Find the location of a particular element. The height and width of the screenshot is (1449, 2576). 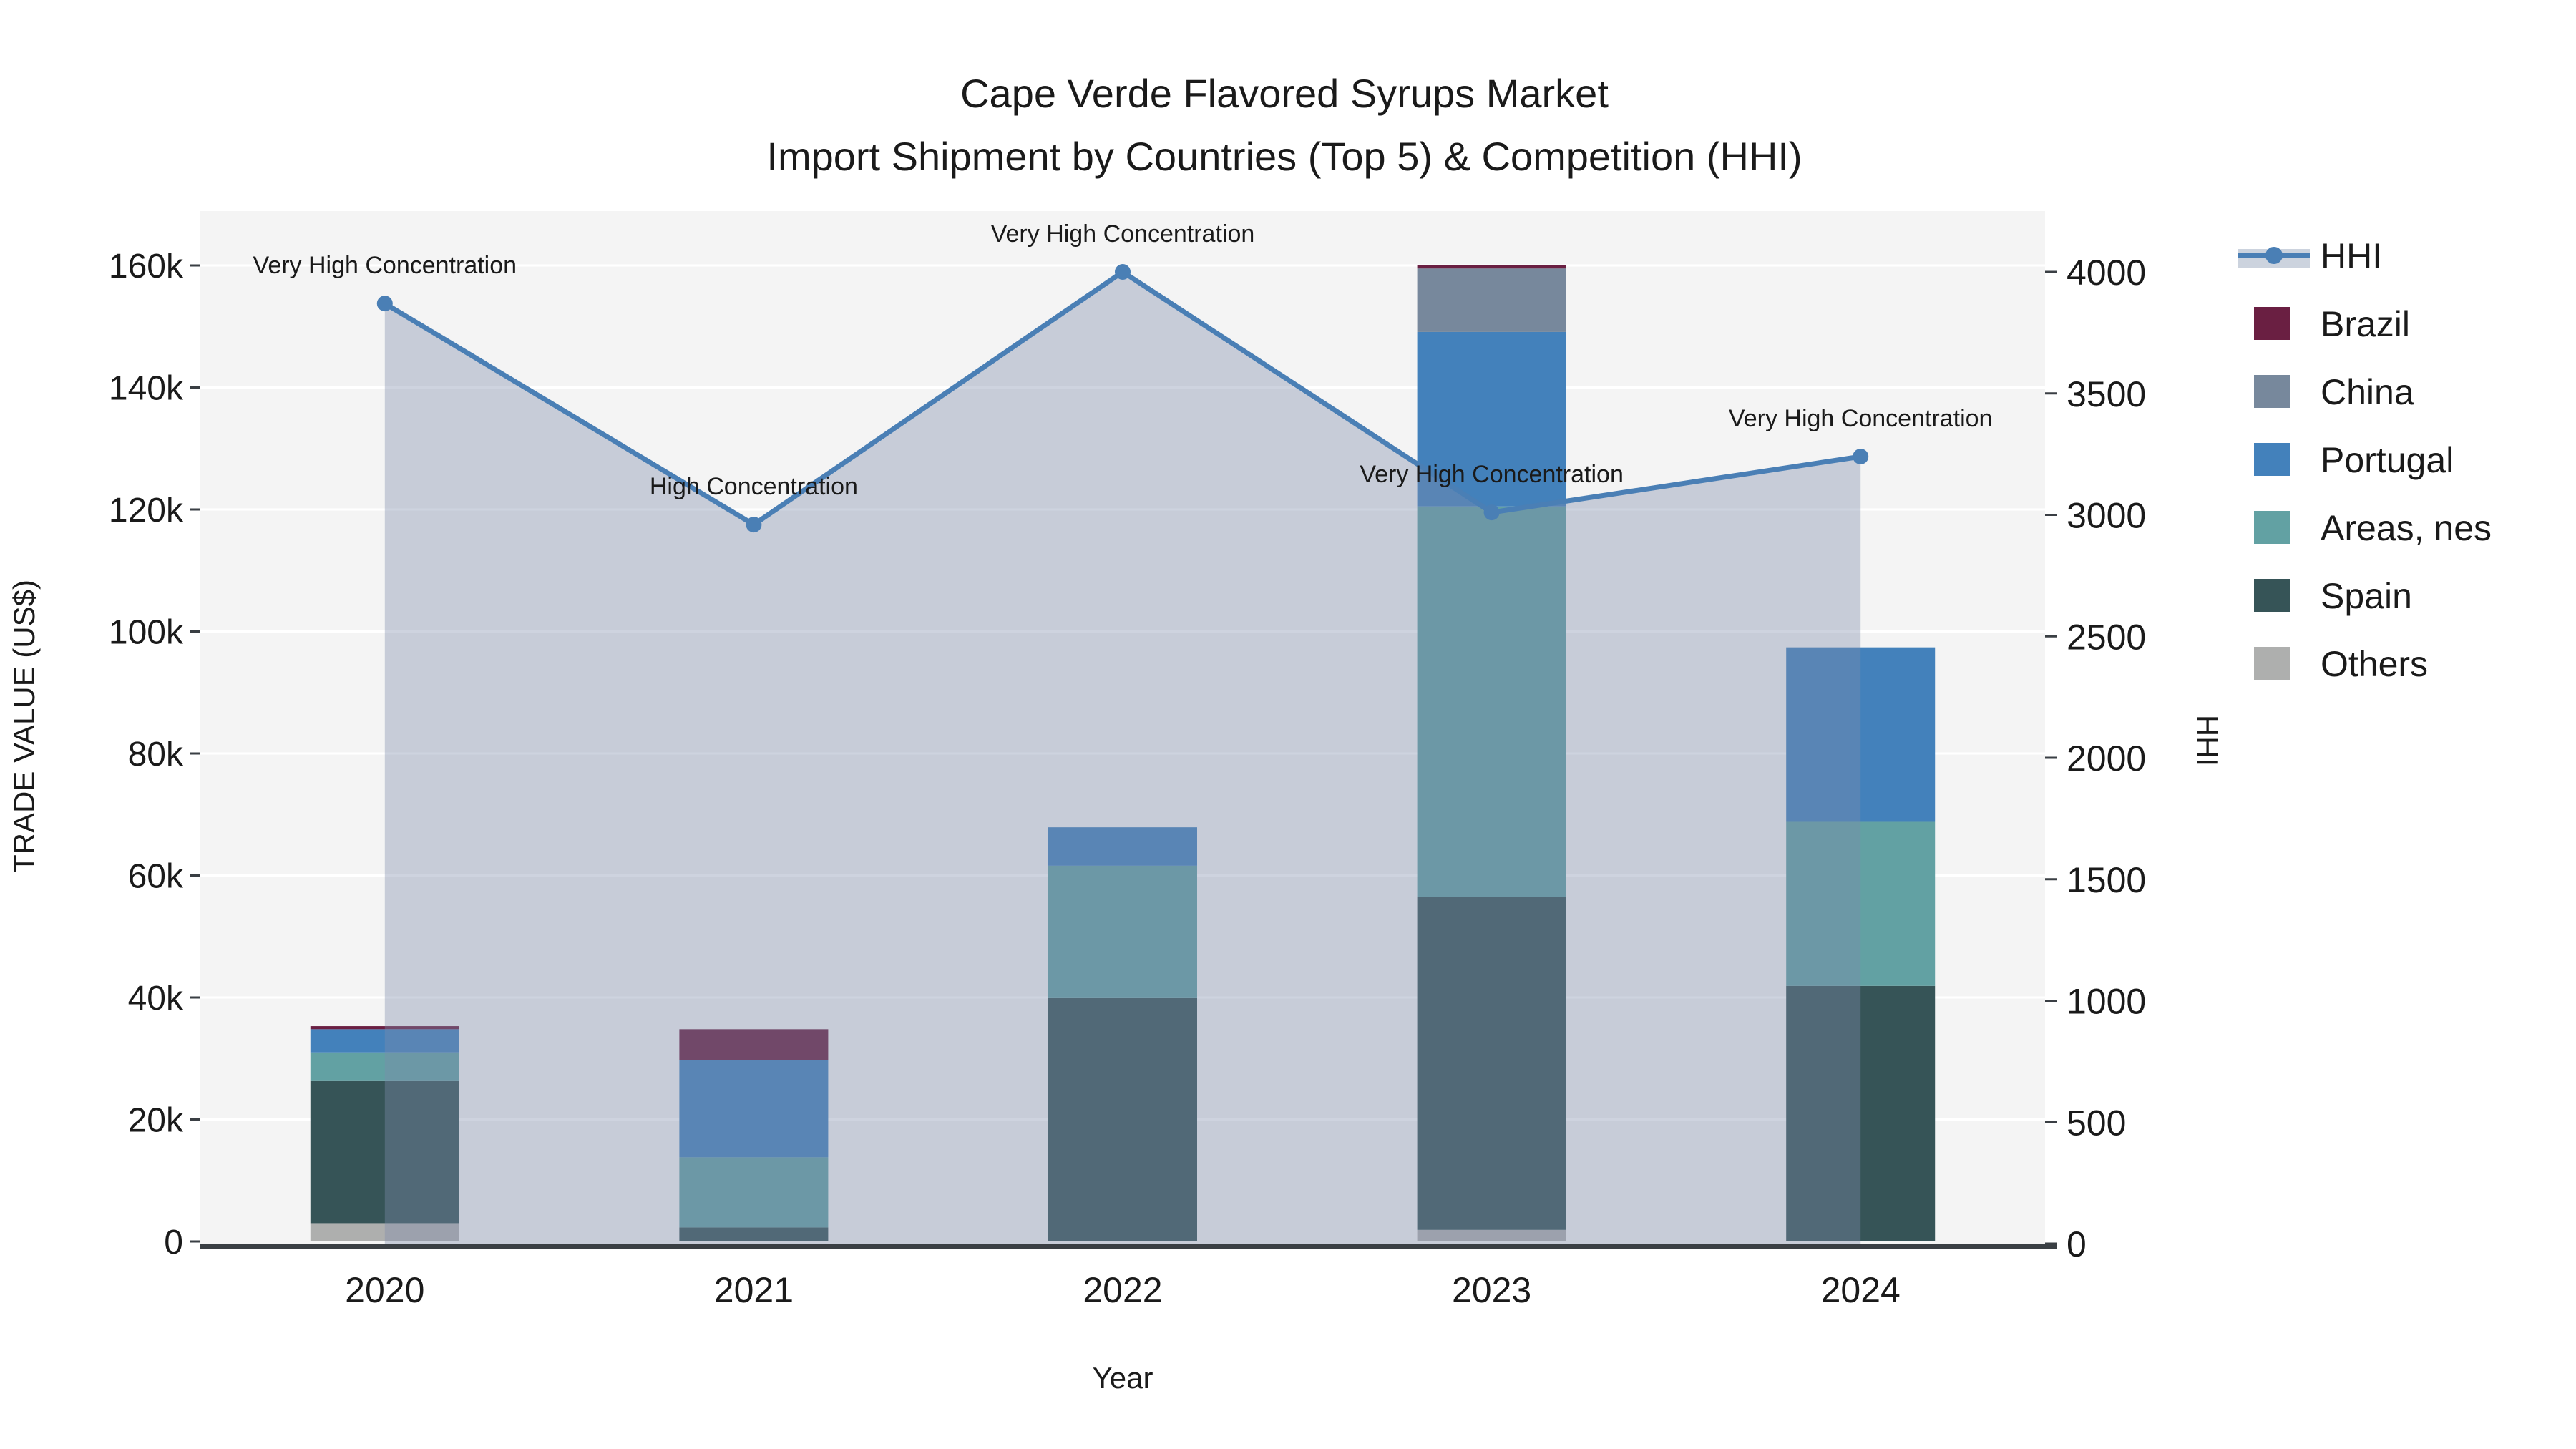

bar-segment-areas-nes-2021 is located at coordinates (754, 1192).